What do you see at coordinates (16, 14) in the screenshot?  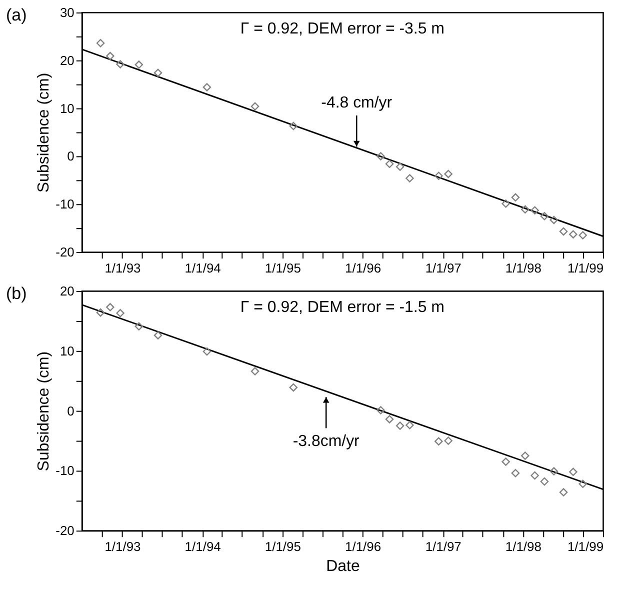 I see `chart-title: (a)` at bounding box center [16, 14].